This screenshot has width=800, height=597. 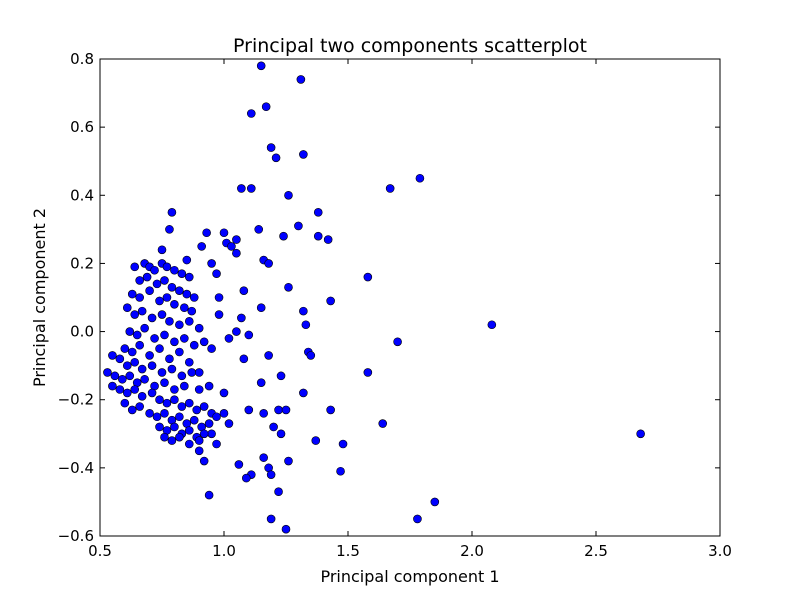 What do you see at coordinates (472, 551) in the screenshot?
I see `x-tick-label: 2.0` at bounding box center [472, 551].